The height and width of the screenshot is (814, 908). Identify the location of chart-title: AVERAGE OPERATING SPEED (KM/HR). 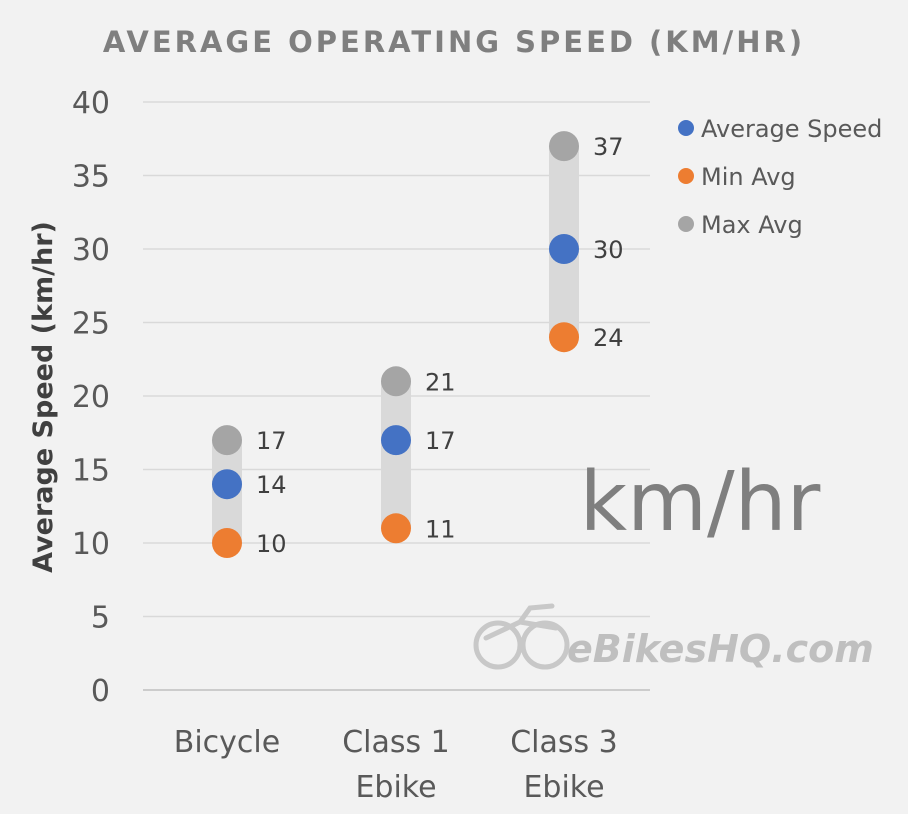
(454, 42).